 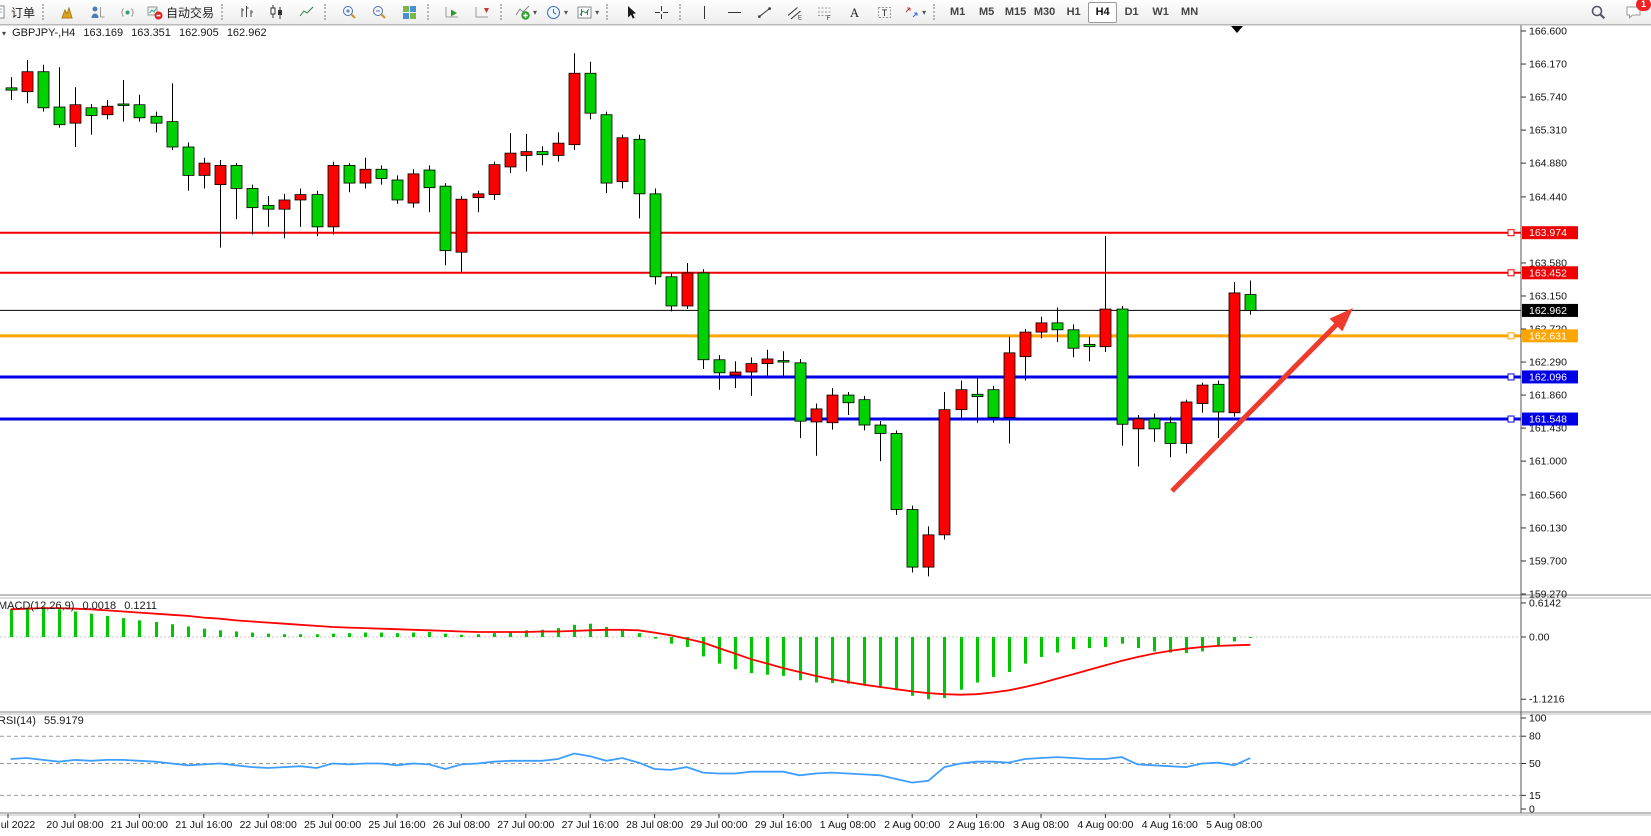 I want to click on timeframe-m5-button: M5, so click(x=986, y=11).